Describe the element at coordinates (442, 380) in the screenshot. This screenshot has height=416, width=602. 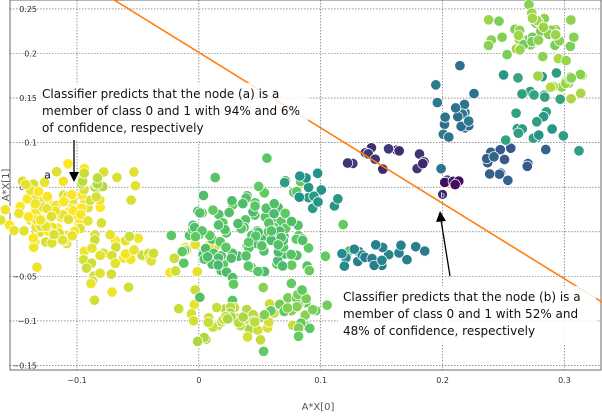
I see `x-tick-label: 0.2` at that location.